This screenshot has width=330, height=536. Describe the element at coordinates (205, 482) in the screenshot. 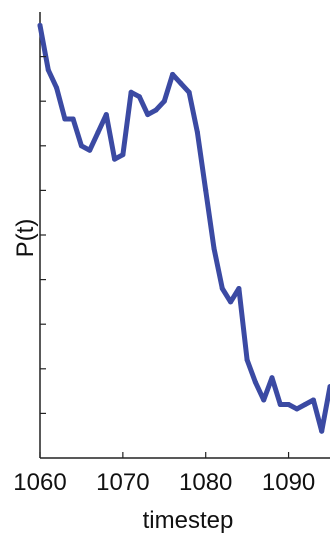

I see `x-tick-label: 1080` at that location.